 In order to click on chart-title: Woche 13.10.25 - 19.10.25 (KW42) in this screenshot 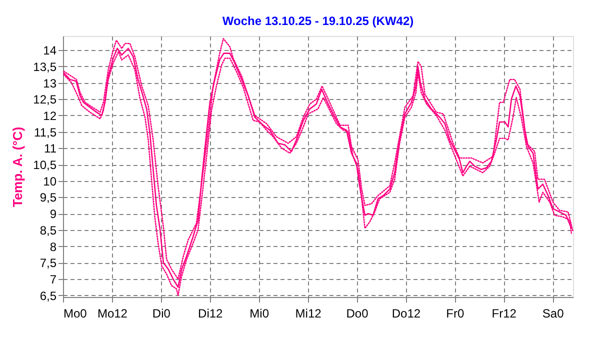, I will do `click(318, 21)`.